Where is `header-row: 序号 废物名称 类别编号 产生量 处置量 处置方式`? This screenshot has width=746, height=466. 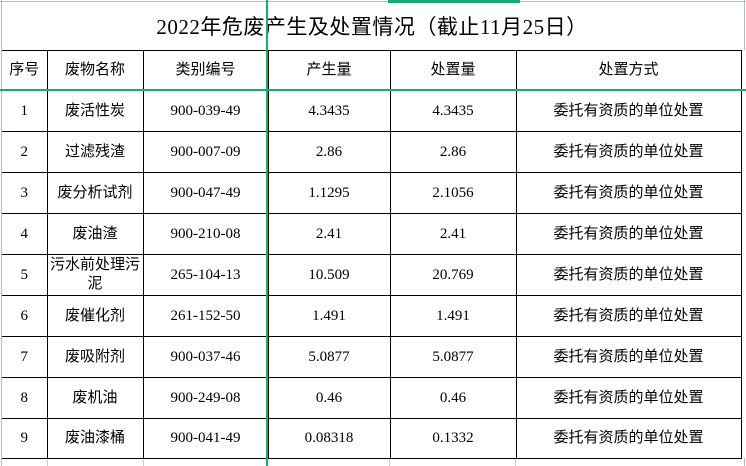 header-row: 序号 废物名称 类别编号 产生量 处置量 处置方式 is located at coordinates (372, 70).